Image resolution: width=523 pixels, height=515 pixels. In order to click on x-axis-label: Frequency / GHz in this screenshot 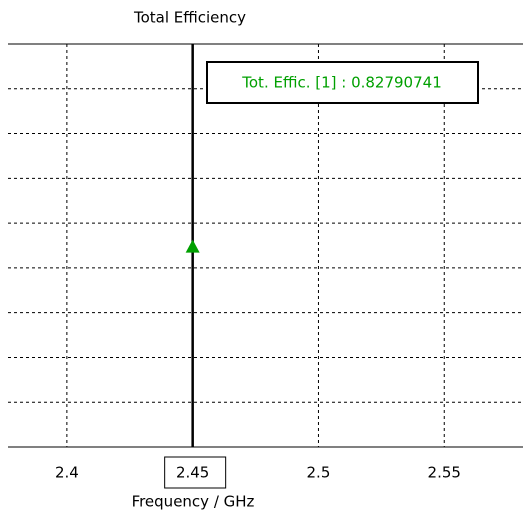, I will do `click(193, 502)`.